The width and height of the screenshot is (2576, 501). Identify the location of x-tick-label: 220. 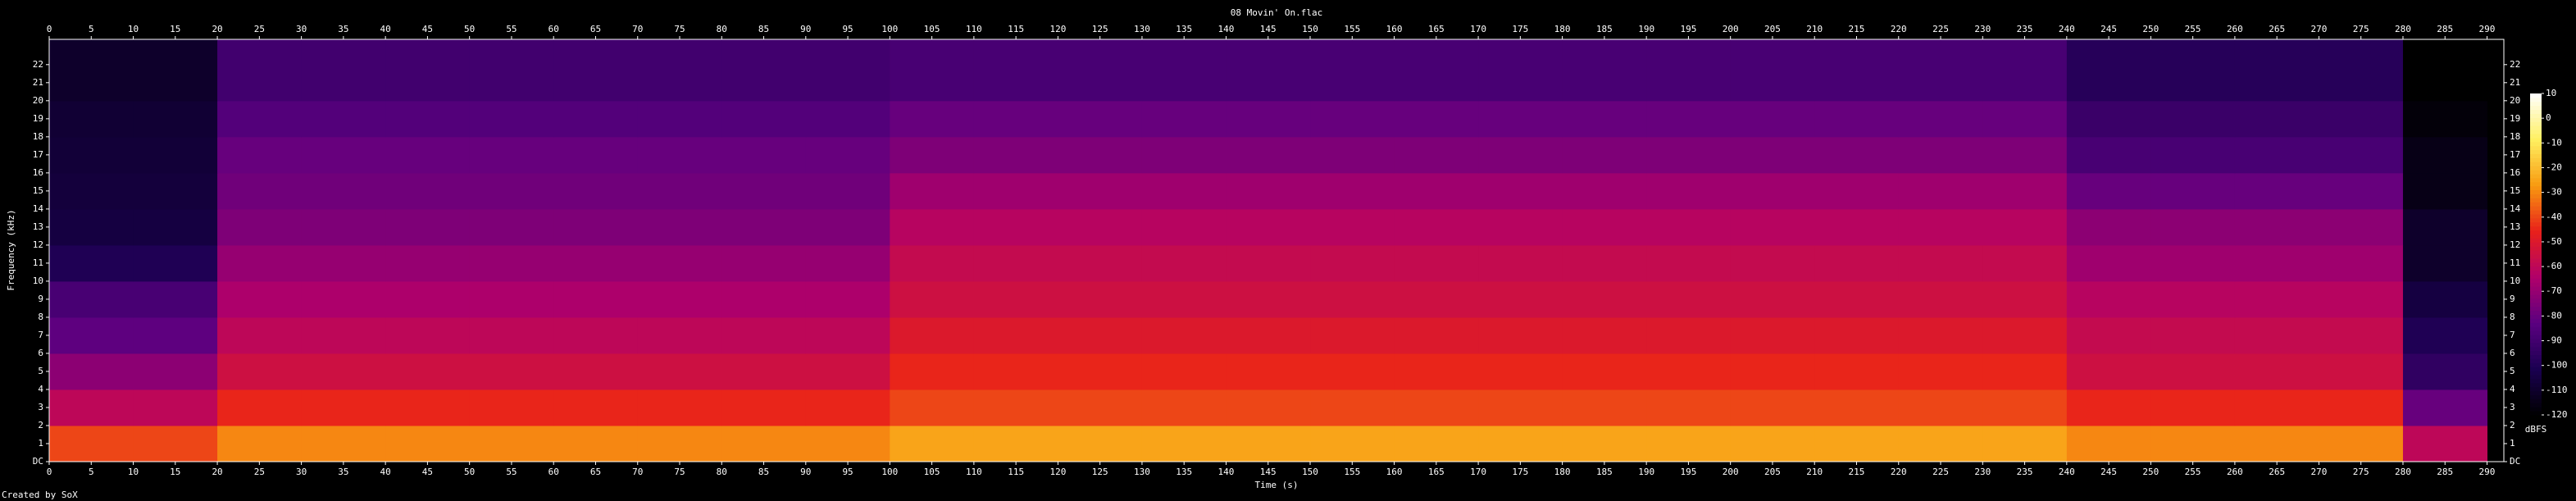
(1899, 472).